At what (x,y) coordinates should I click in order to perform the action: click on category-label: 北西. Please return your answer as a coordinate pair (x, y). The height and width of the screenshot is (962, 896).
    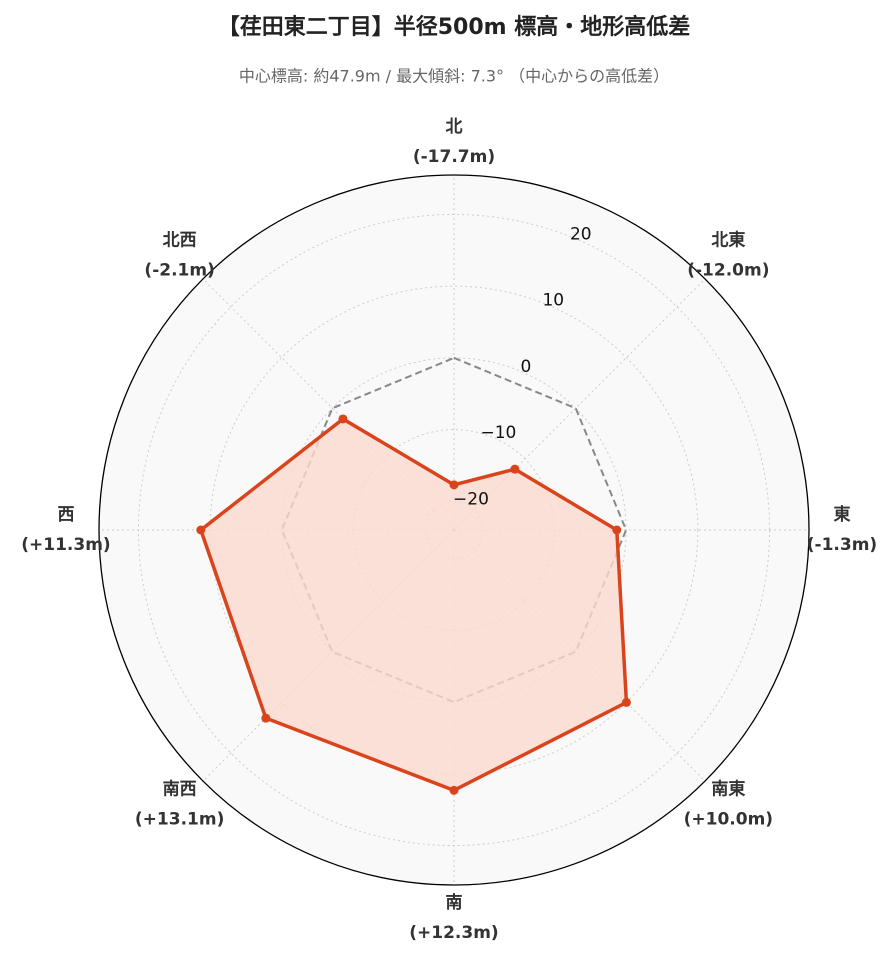
    Looking at the image, I should click on (180, 241).